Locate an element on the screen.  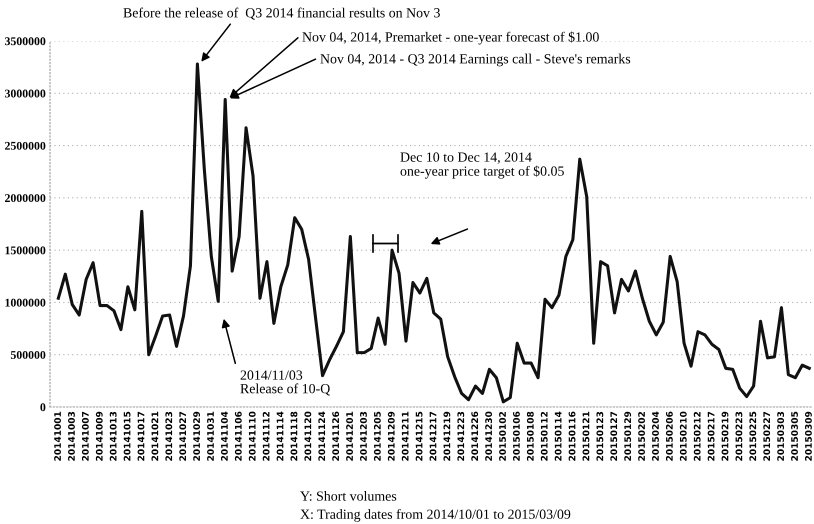
x-tick-label: 20141203 is located at coordinates (363, 436).